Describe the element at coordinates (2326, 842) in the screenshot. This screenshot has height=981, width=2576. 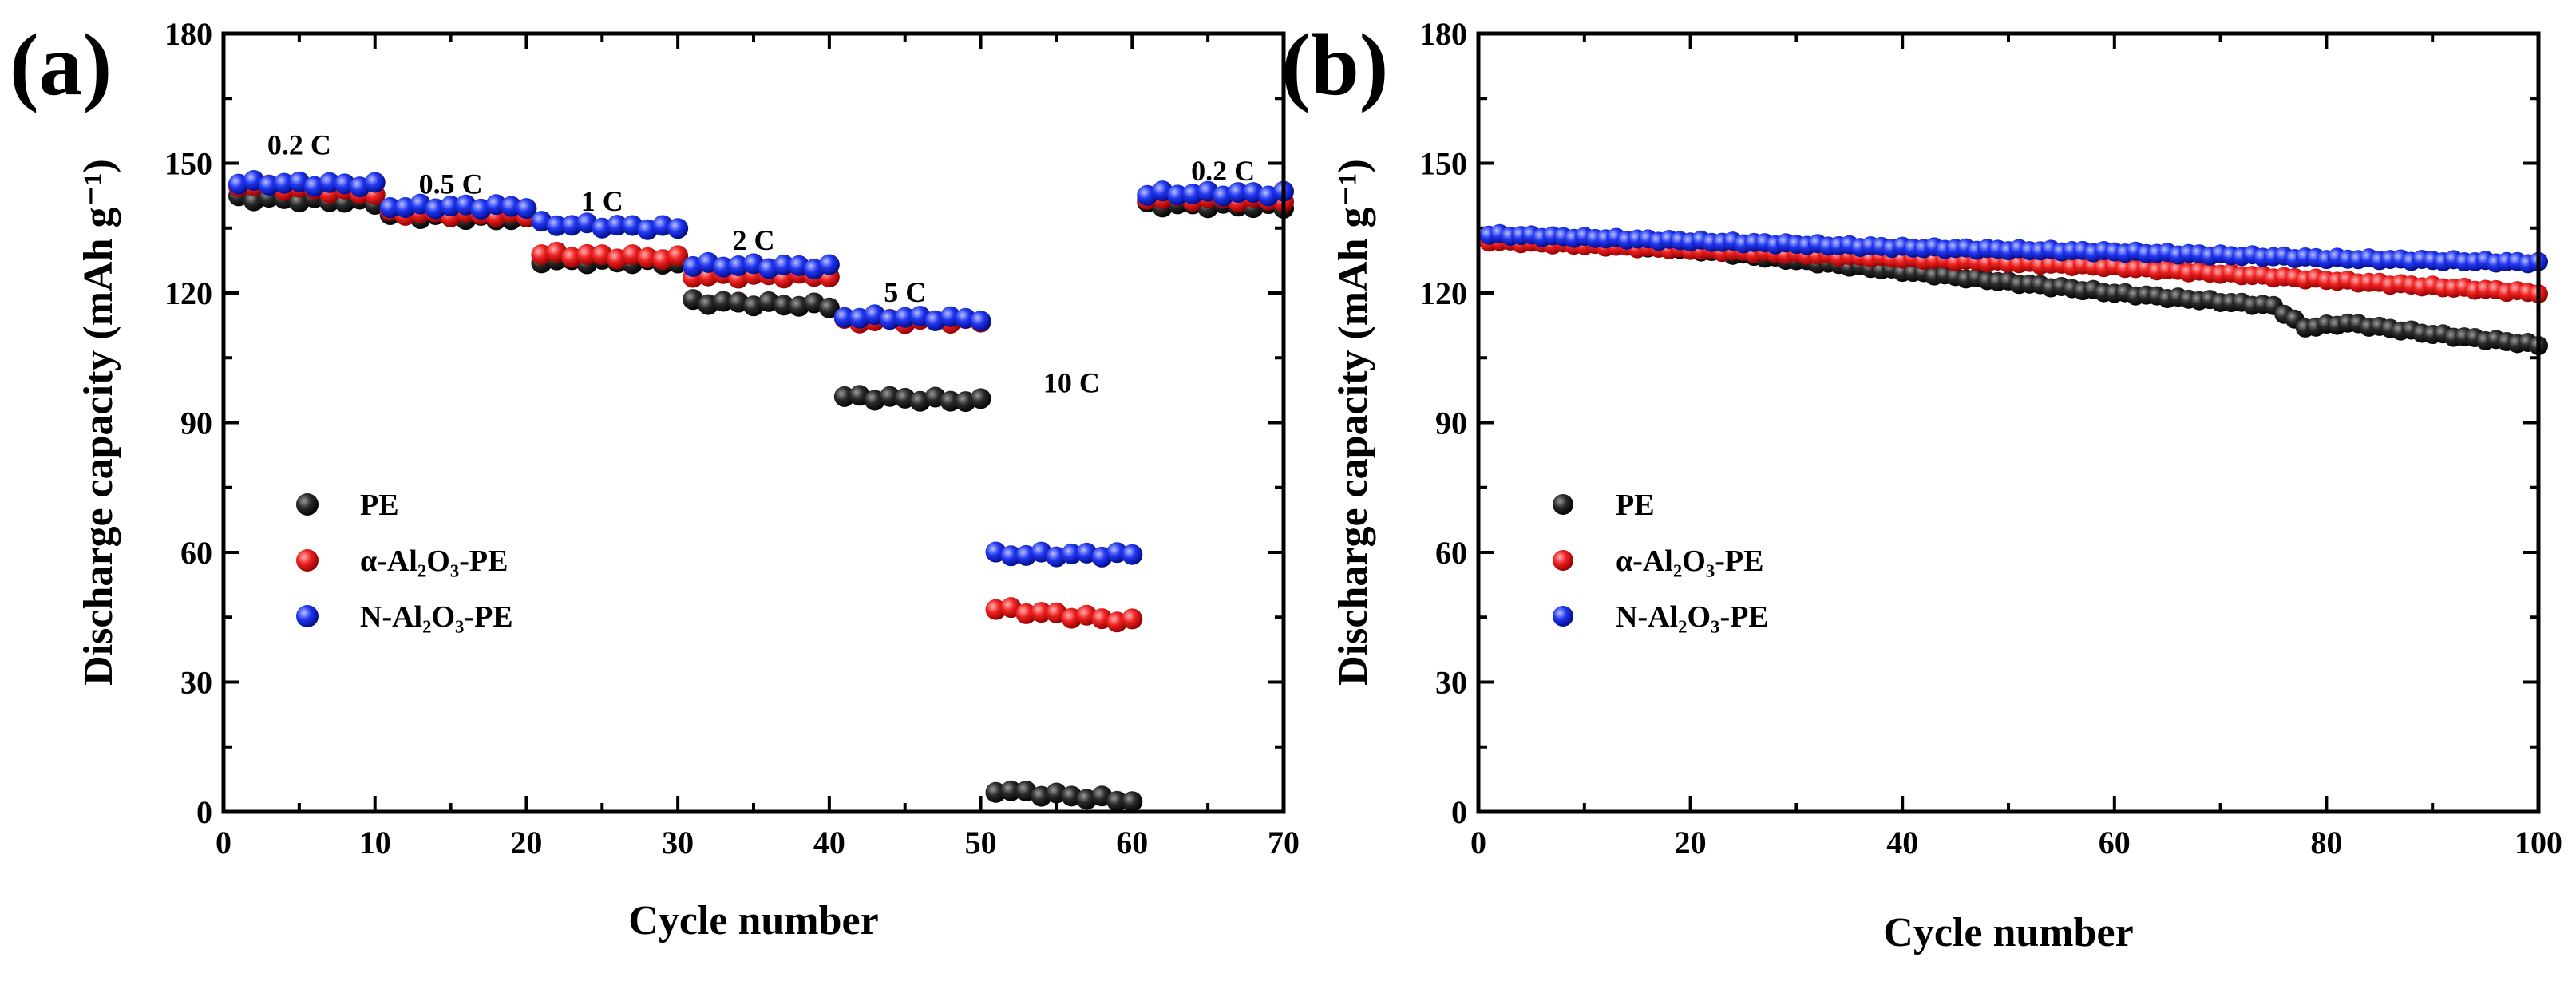
I see `x-tick-label: 80` at that location.